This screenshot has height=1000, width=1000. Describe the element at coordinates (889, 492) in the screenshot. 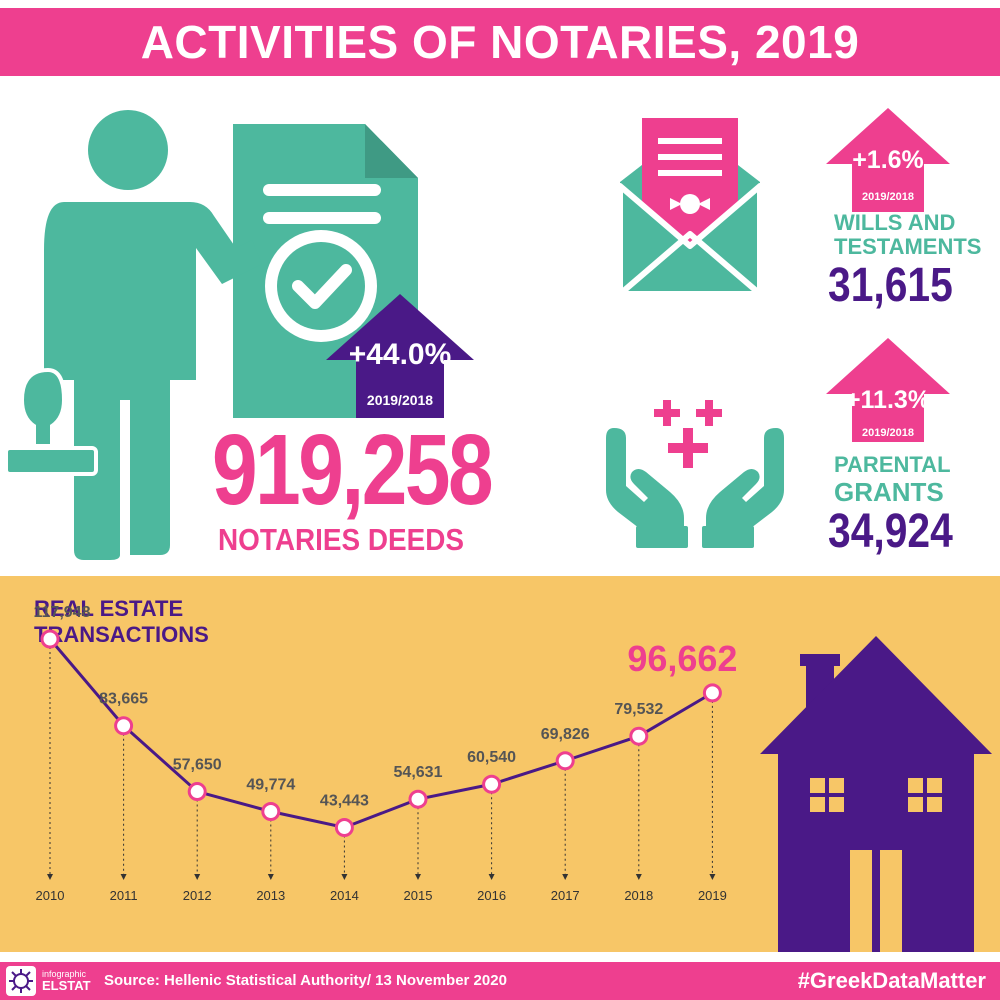

I see `grants-label-line2: GRANTS` at that location.